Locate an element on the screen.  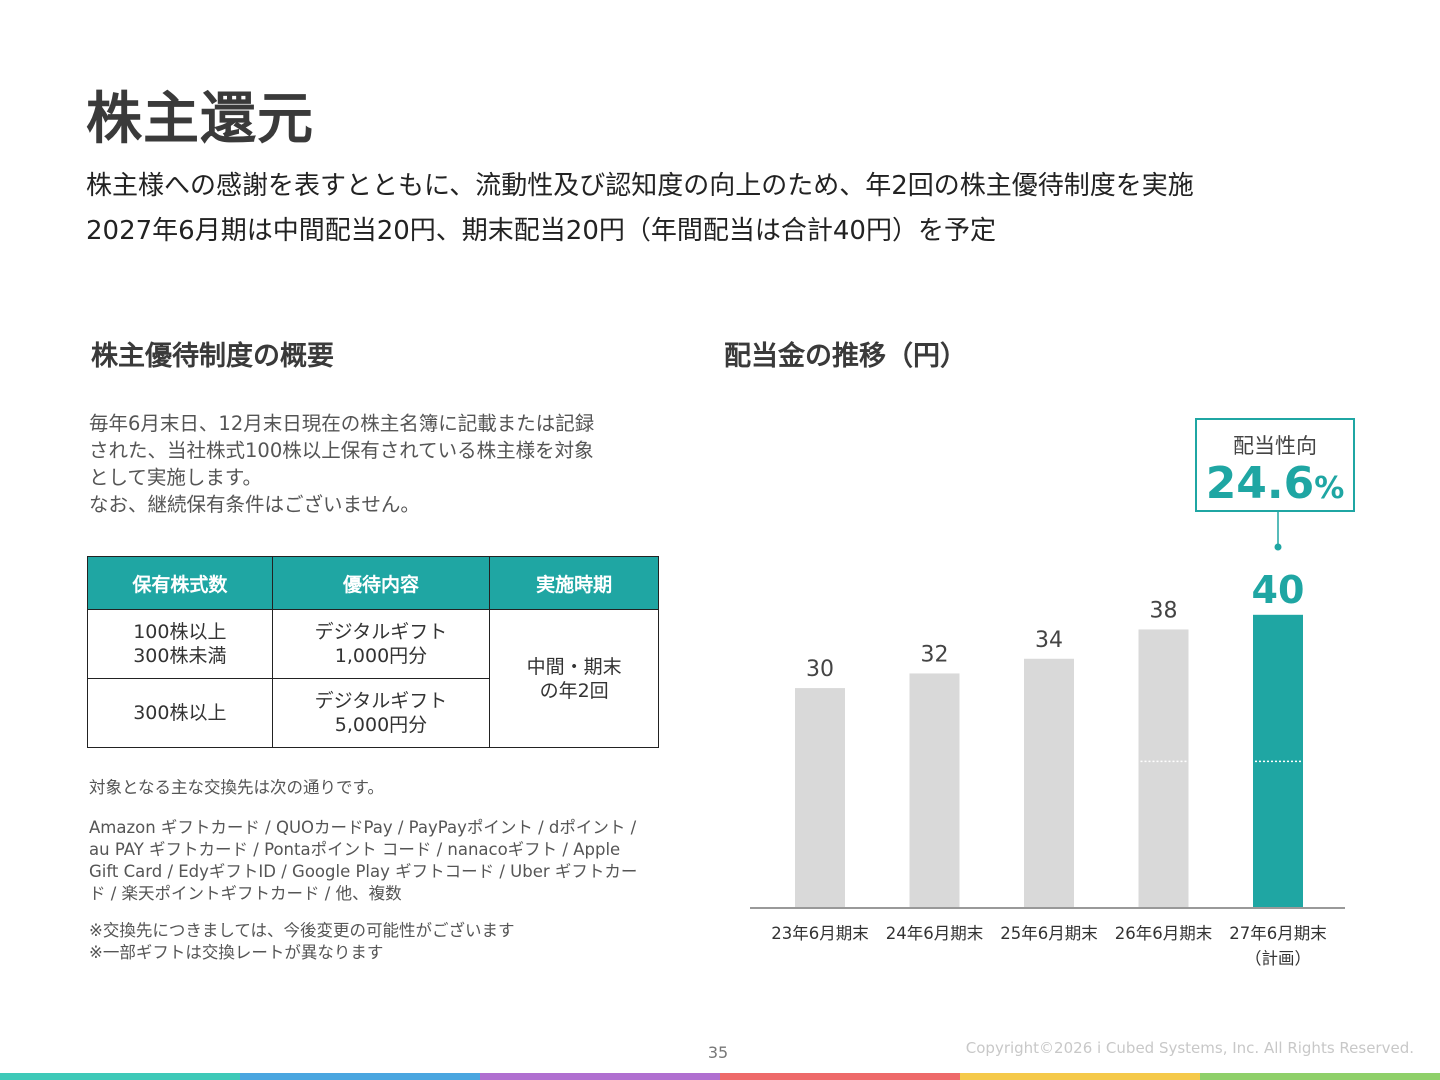
payout-ratio-value: 24.6% is located at coordinates (1275, 486).